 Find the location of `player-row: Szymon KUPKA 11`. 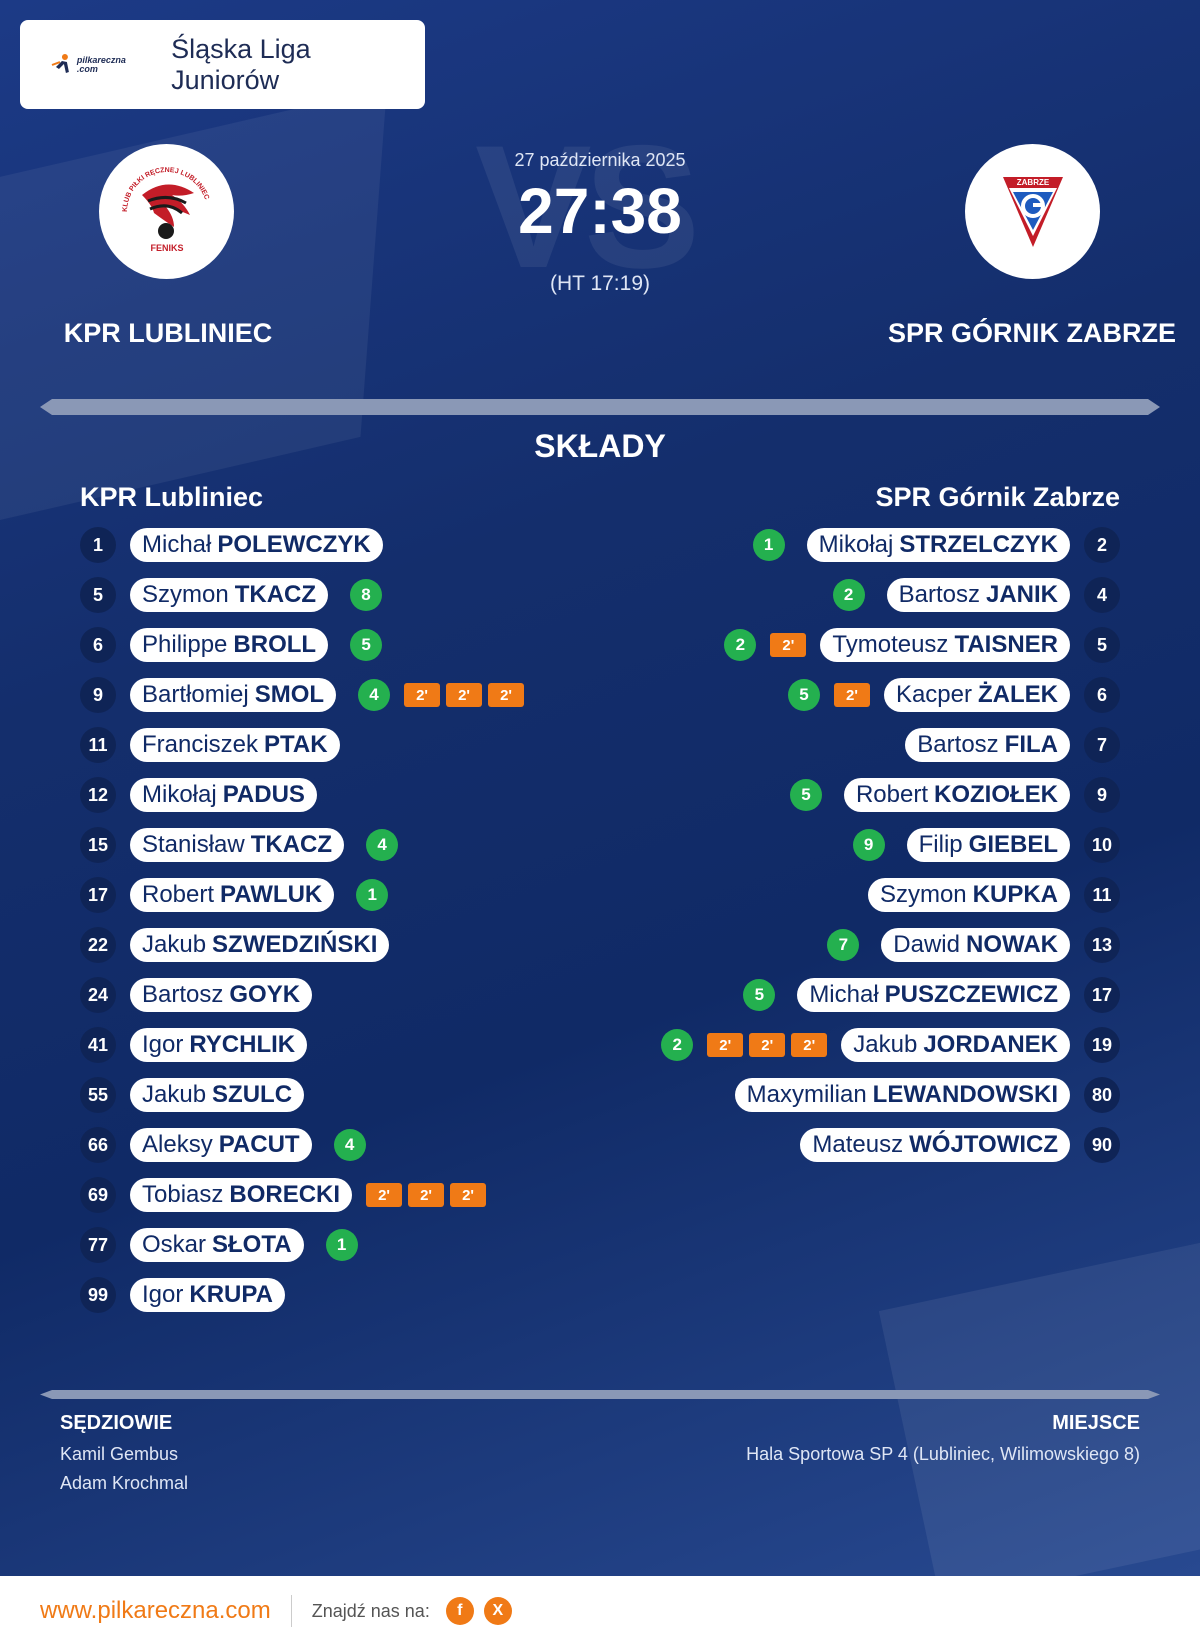

player-row: Szymon KUPKA 11 is located at coordinates (987, 895).